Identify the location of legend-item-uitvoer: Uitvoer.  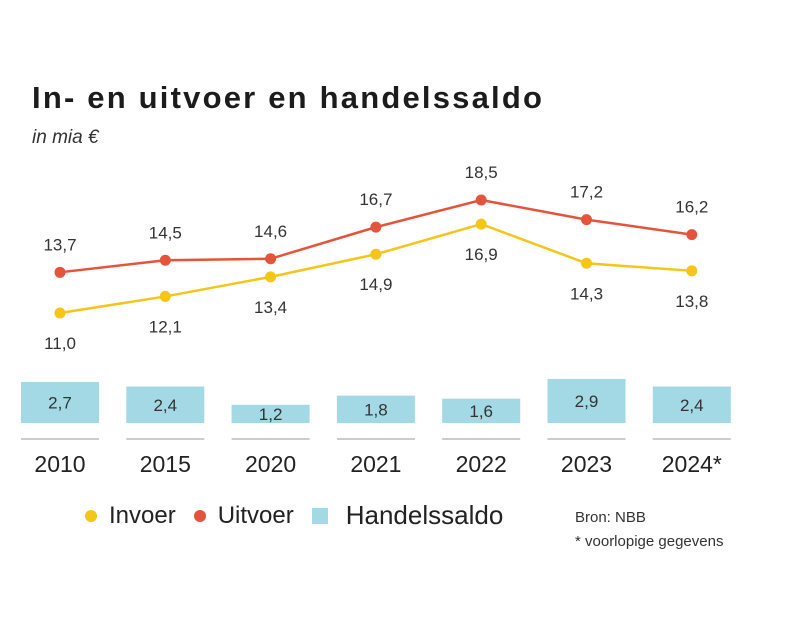
(243, 515).